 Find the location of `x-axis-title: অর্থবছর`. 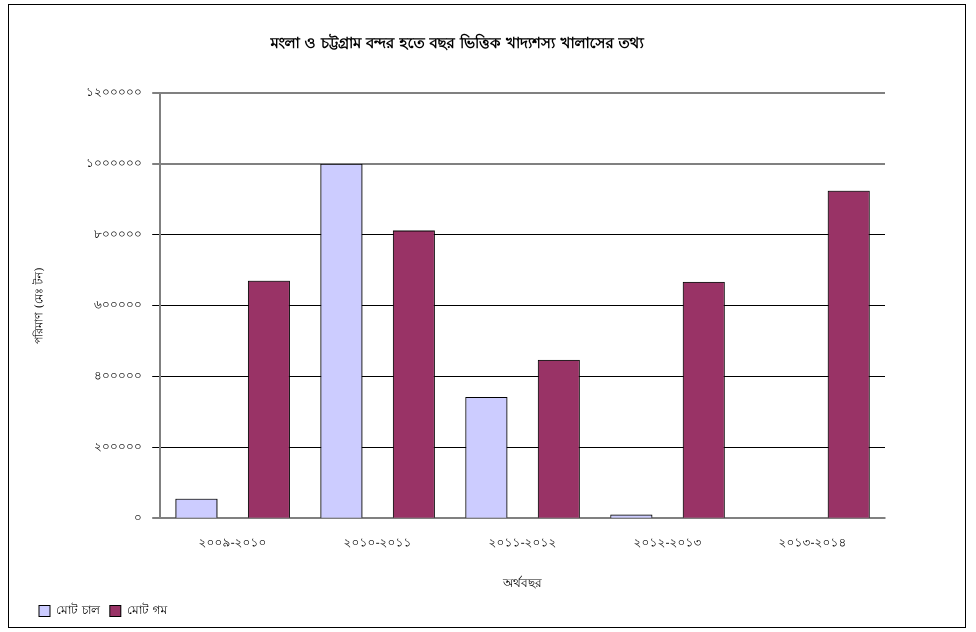

x-axis-title: অর্থবছর is located at coordinates (522, 583).